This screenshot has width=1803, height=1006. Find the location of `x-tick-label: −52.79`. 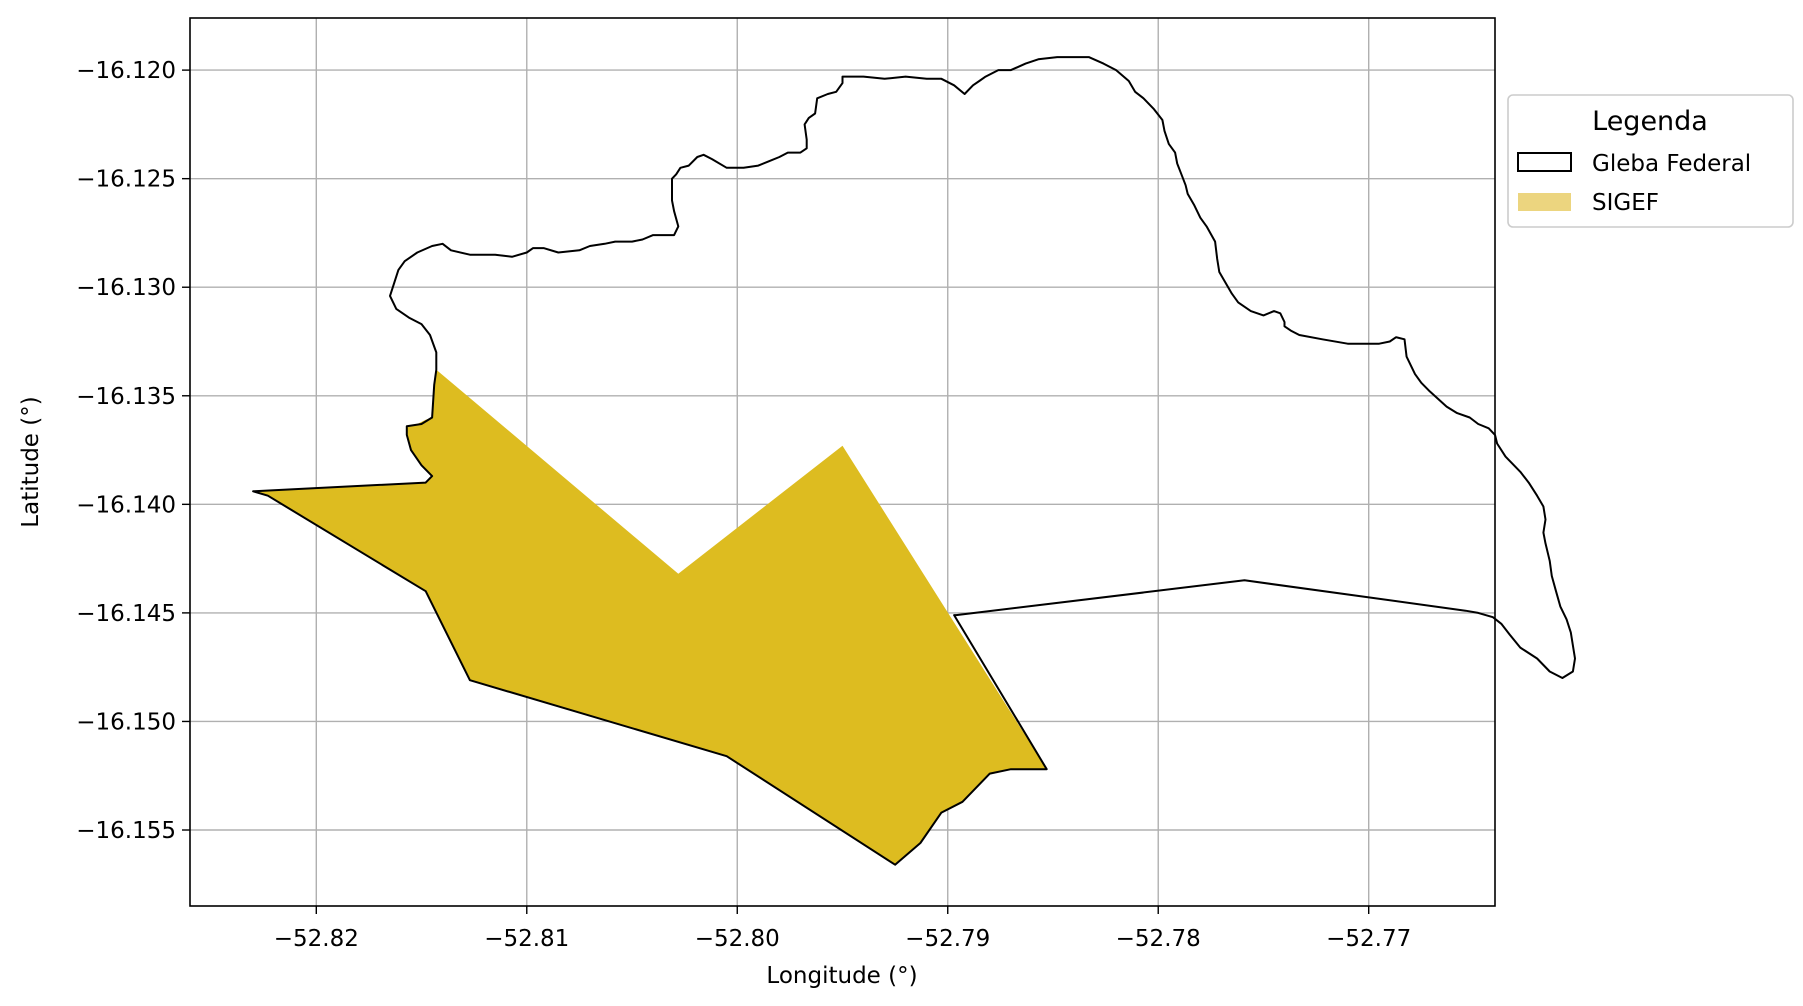

x-tick-label: −52.79 is located at coordinates (947, 939).